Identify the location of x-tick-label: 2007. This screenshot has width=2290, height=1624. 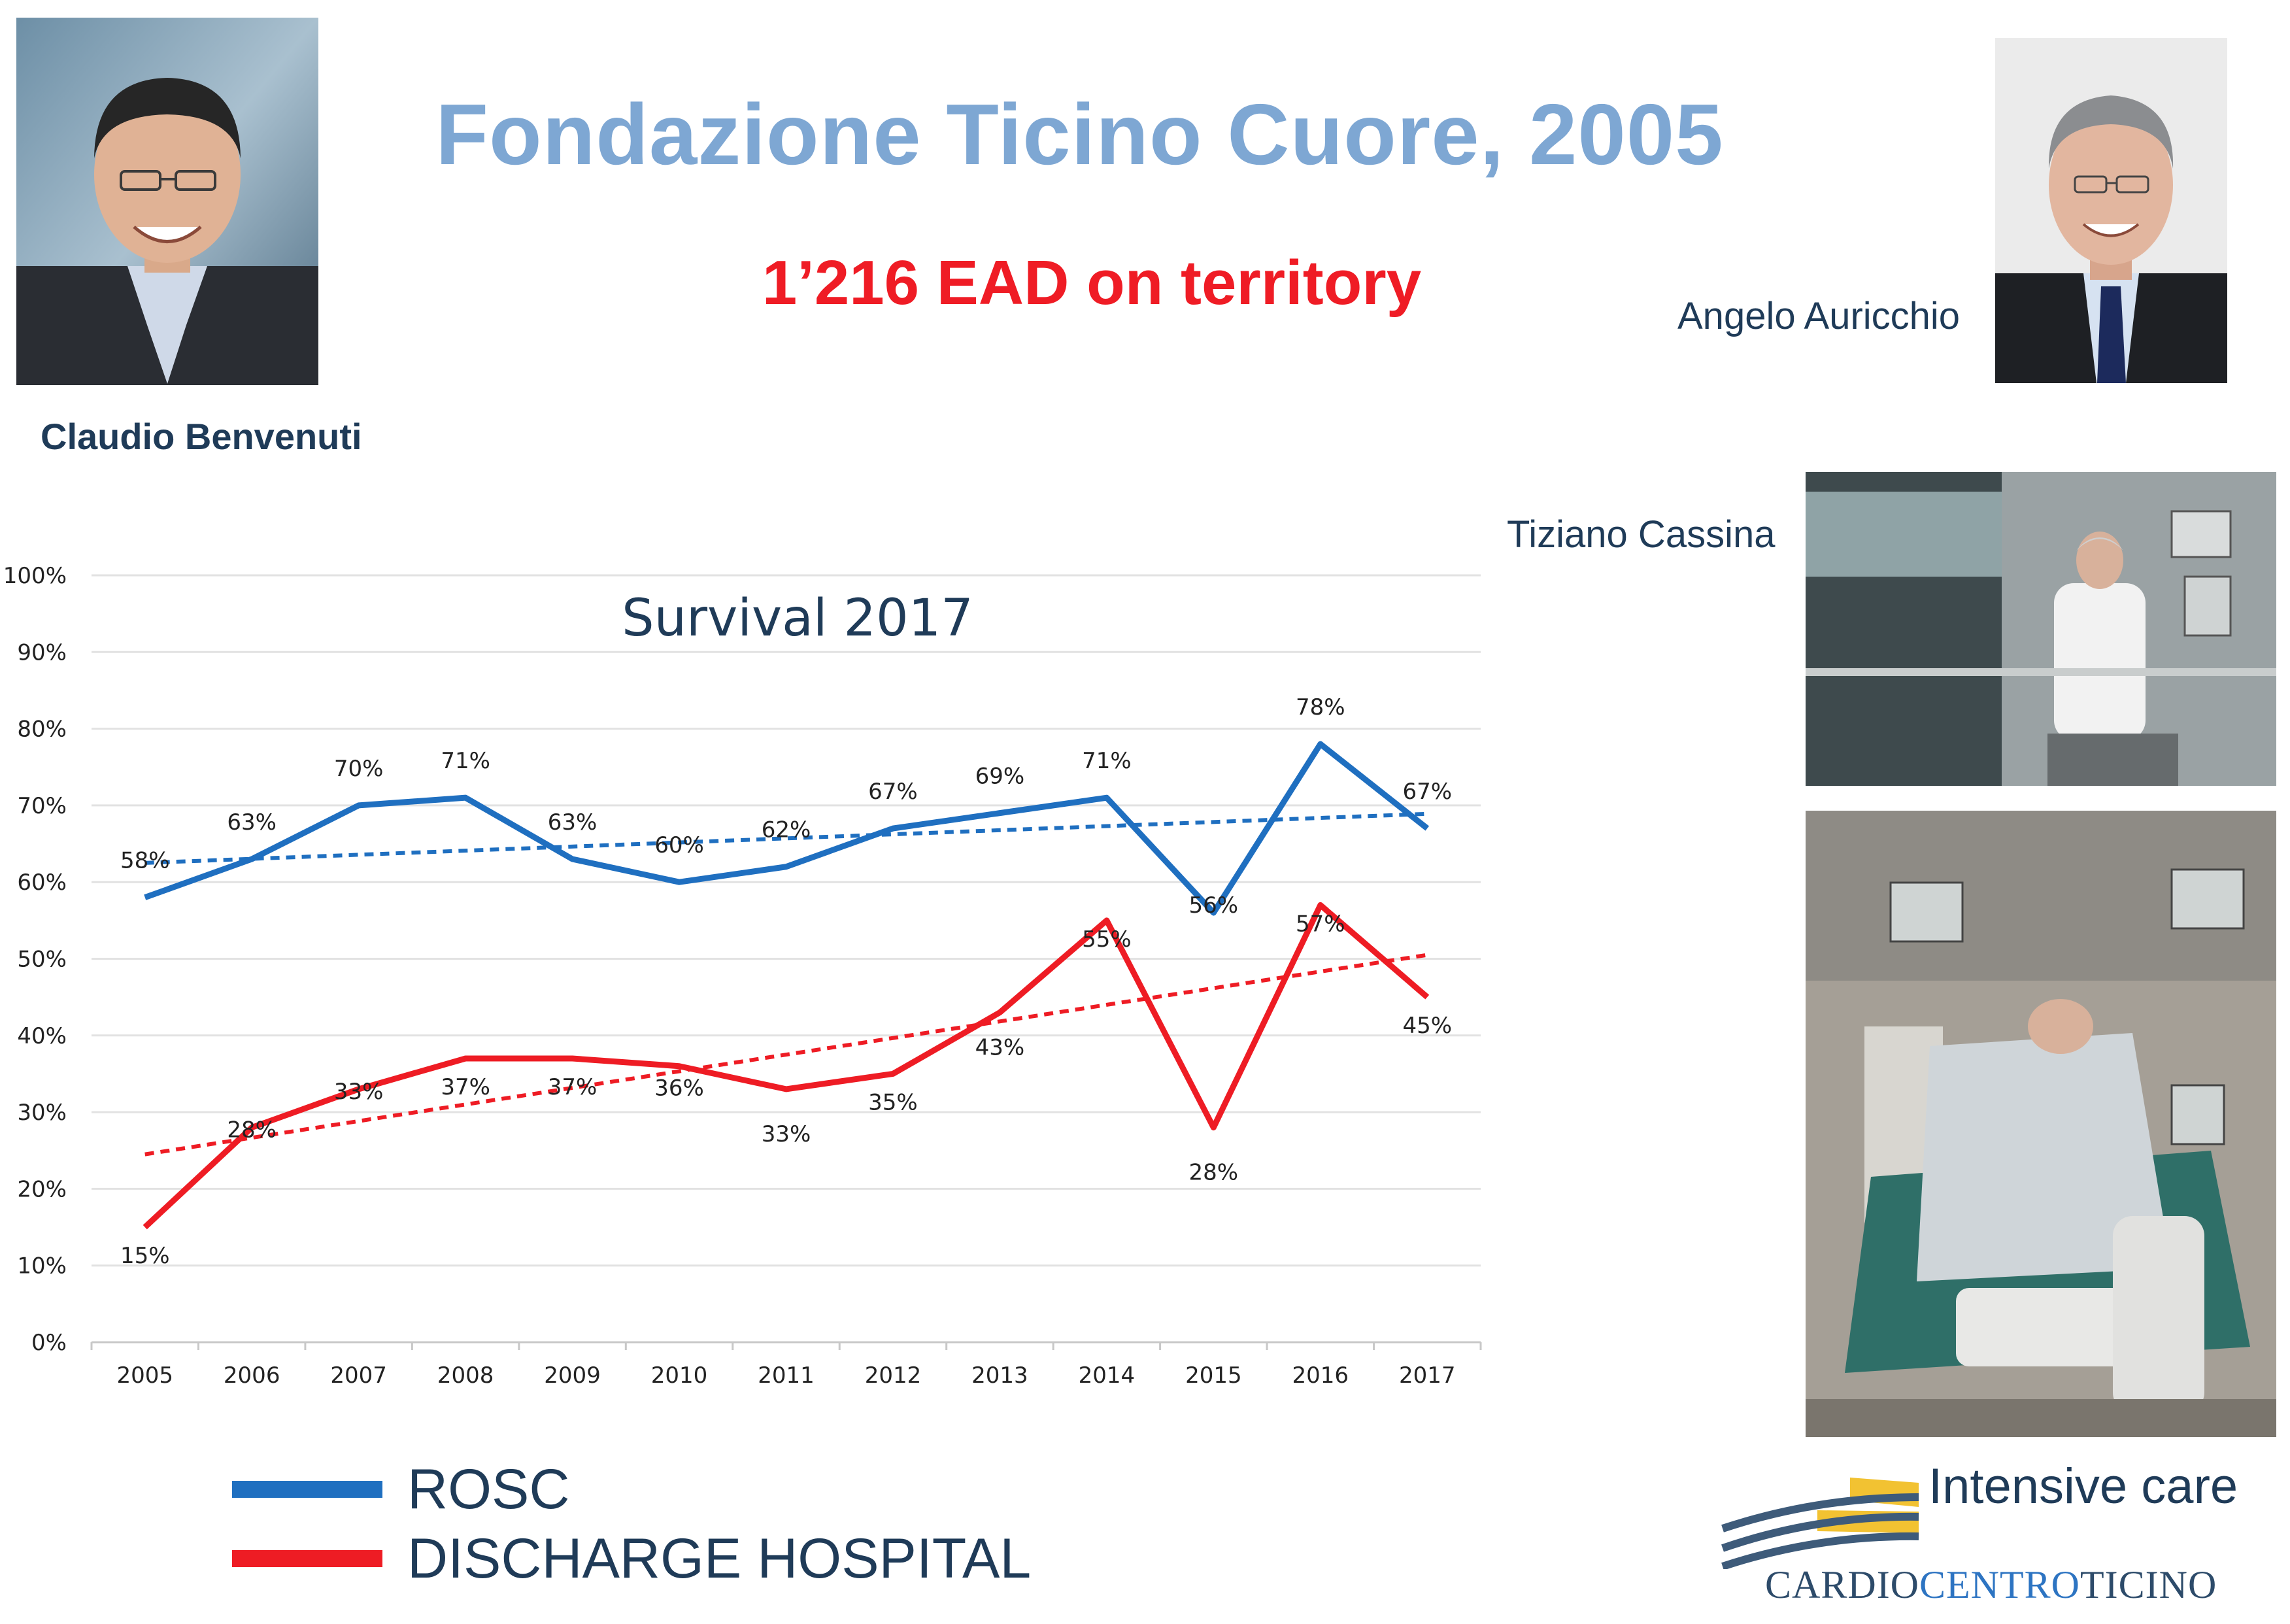
(358, 1375).